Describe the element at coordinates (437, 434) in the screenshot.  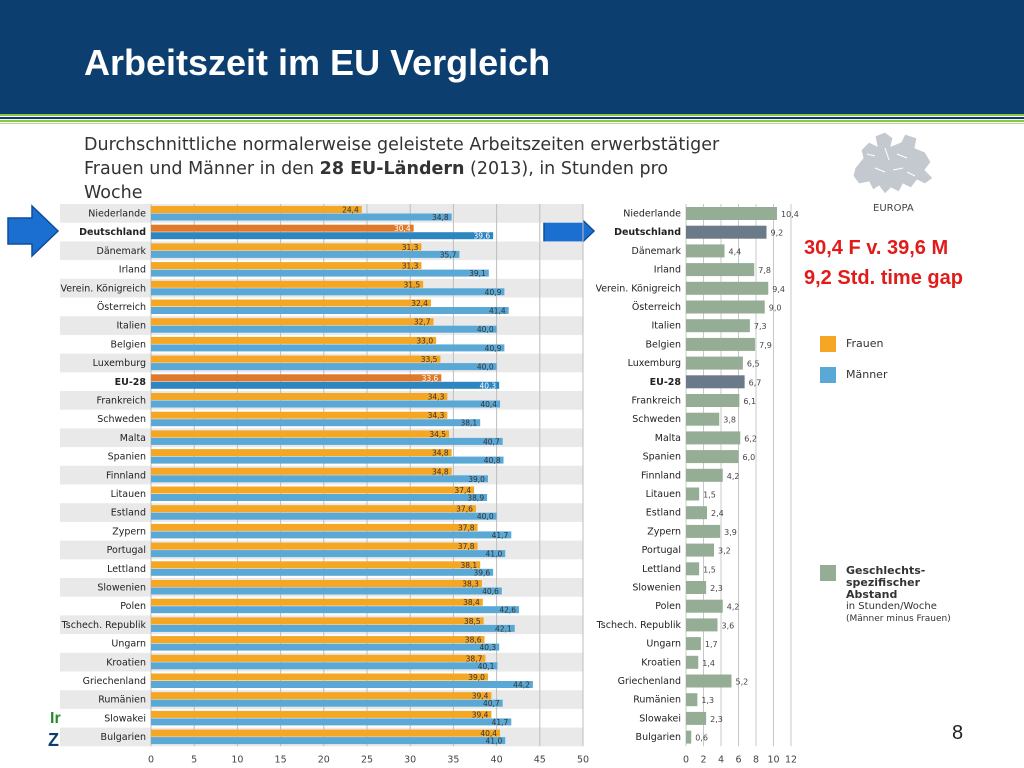
I see `value-label-frauen: 34,5` at that location.